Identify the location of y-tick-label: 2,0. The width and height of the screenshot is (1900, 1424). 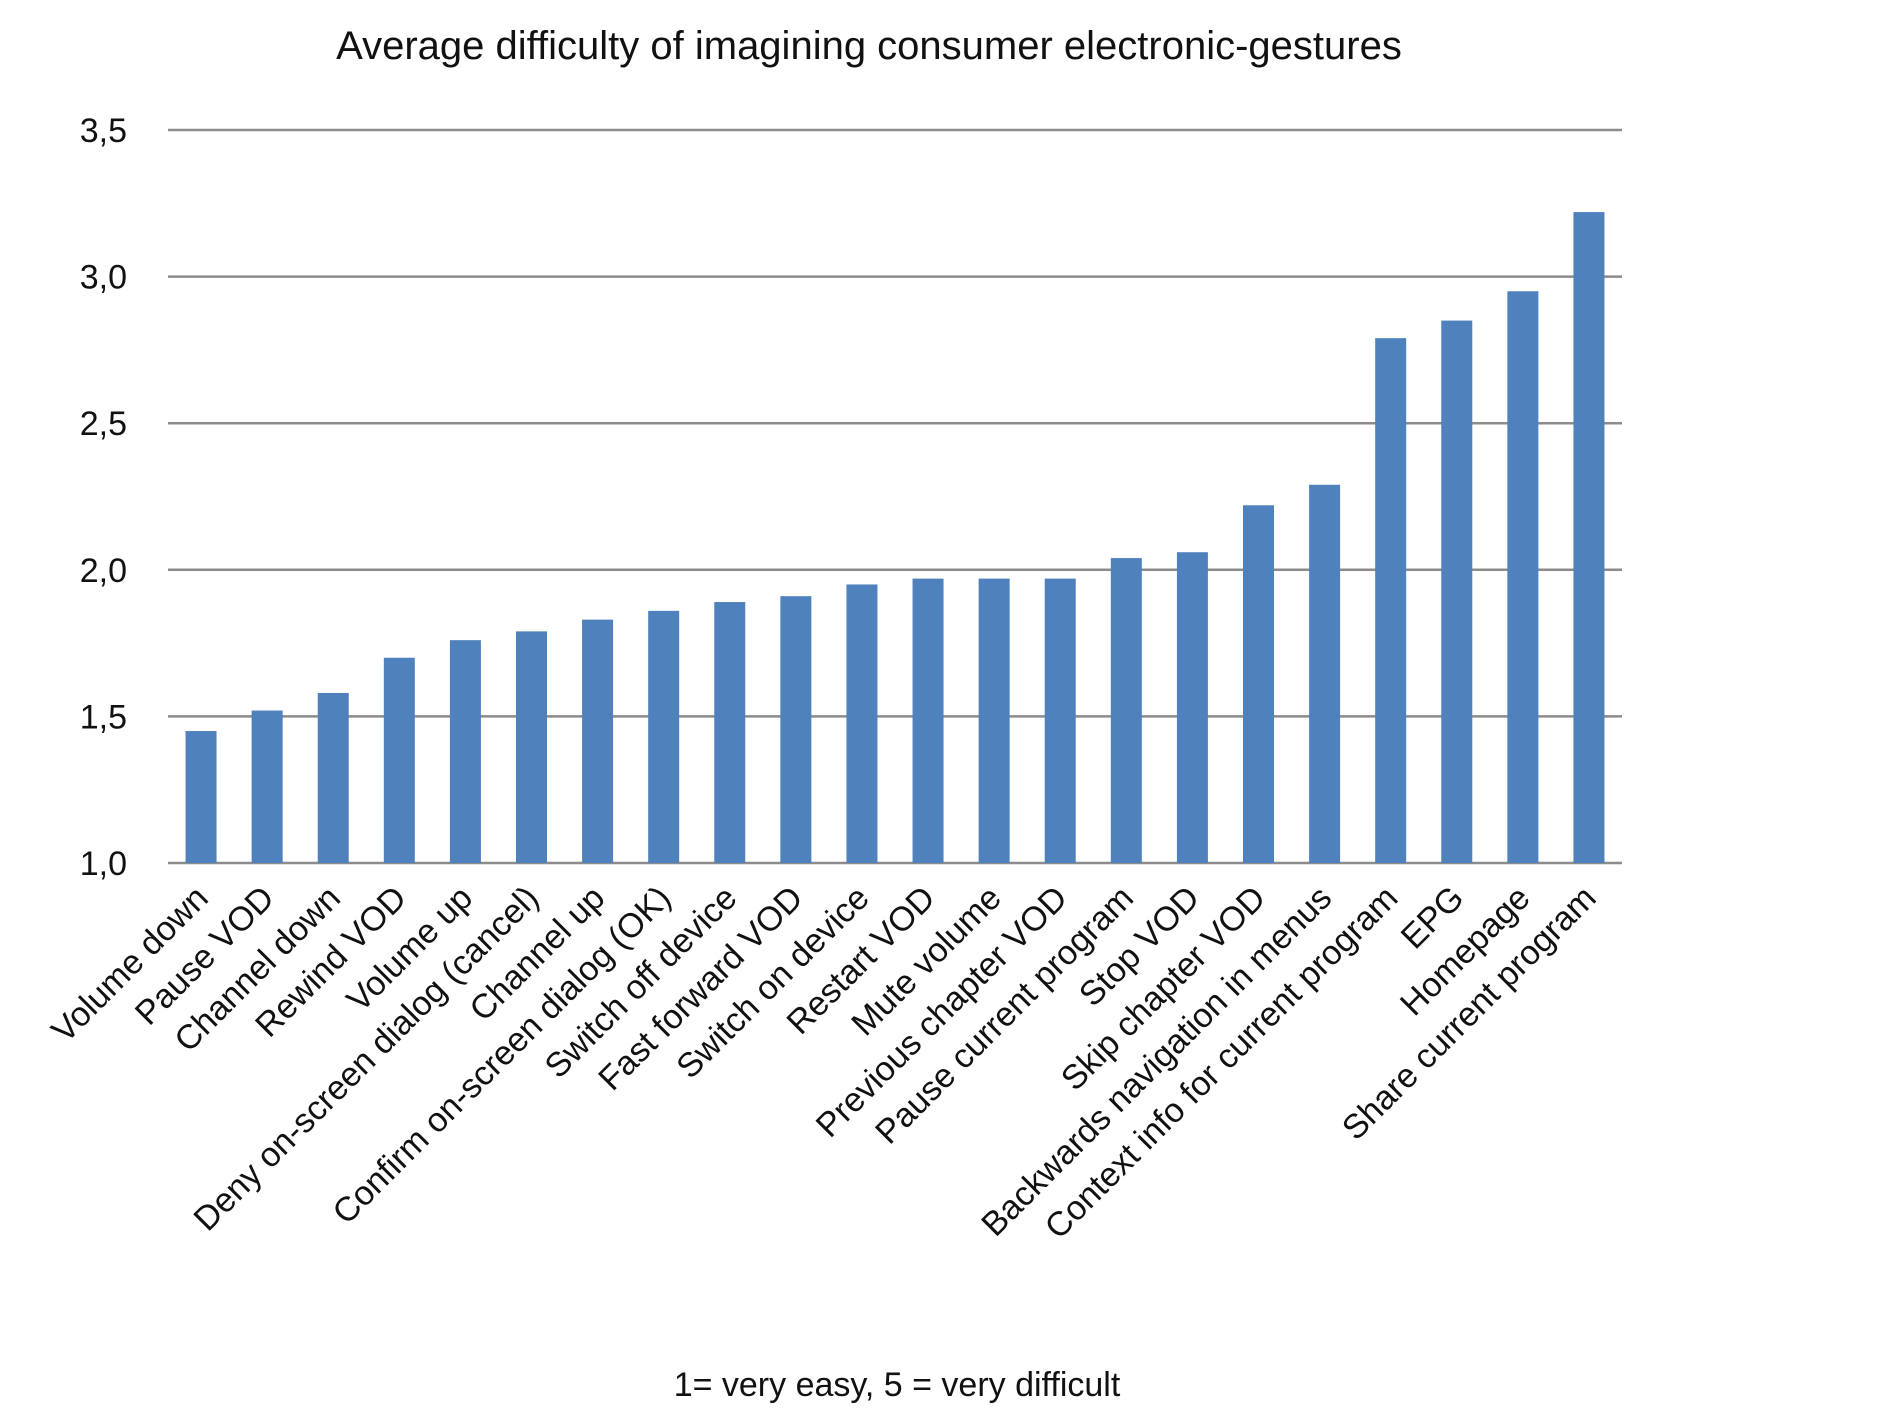
(103, 571).